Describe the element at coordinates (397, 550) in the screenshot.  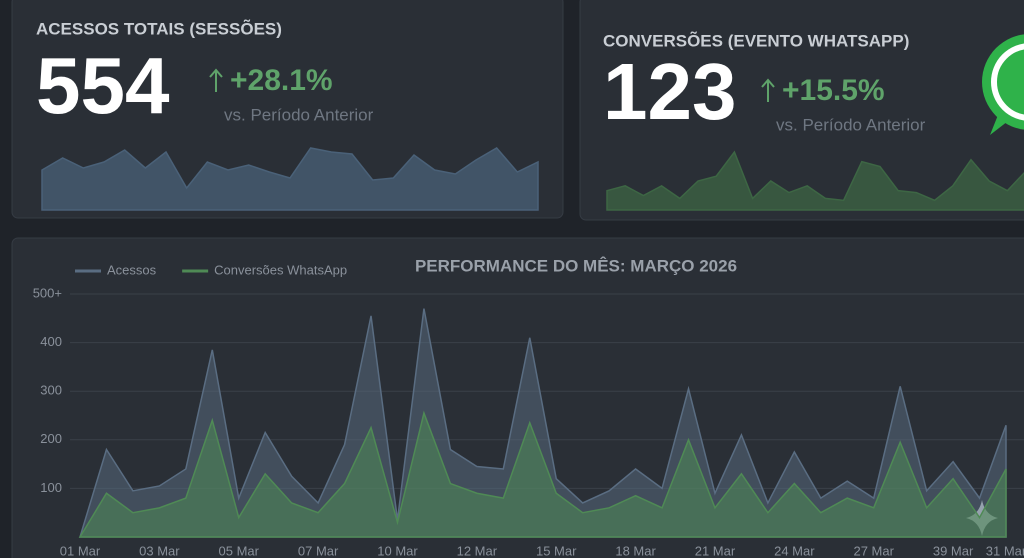
I see `x-tick-label: 10 Mar` at that location.